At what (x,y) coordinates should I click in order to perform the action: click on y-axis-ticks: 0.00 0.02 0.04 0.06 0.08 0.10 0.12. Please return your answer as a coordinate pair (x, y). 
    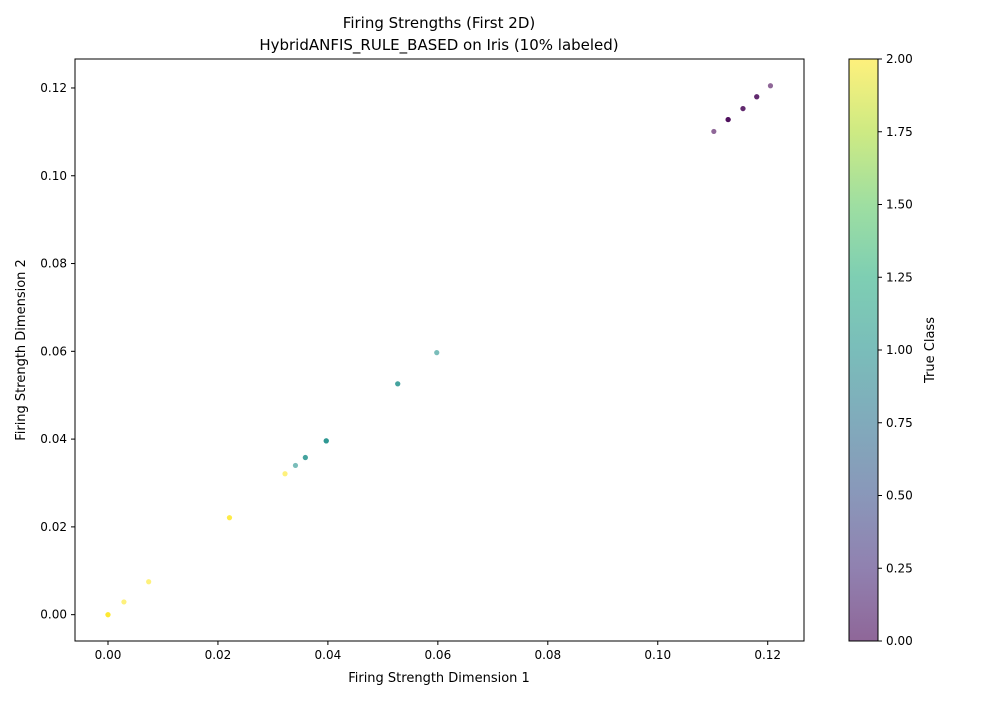
    Looking at the image, I should click on (57, 351).